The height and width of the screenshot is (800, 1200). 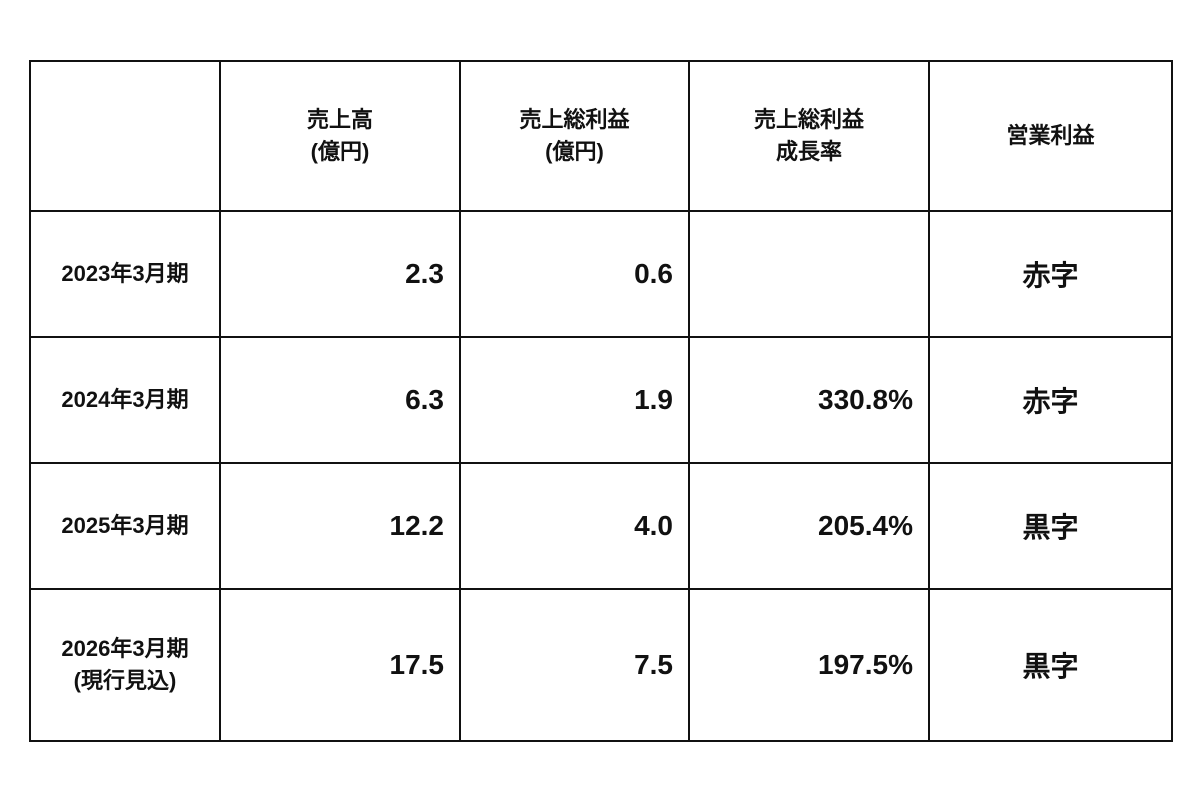 I want to click on header-cell: 売上総利益 成長率, so click(x=809, y=136).